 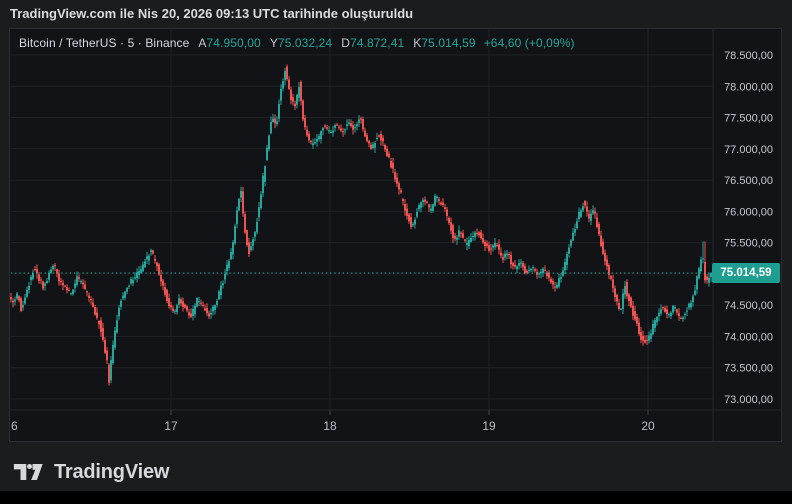 What do you see at coordinates (748, 369) in the screenshot?
I see `svg-text: 73.500,00` at bounding box center [748, 369].